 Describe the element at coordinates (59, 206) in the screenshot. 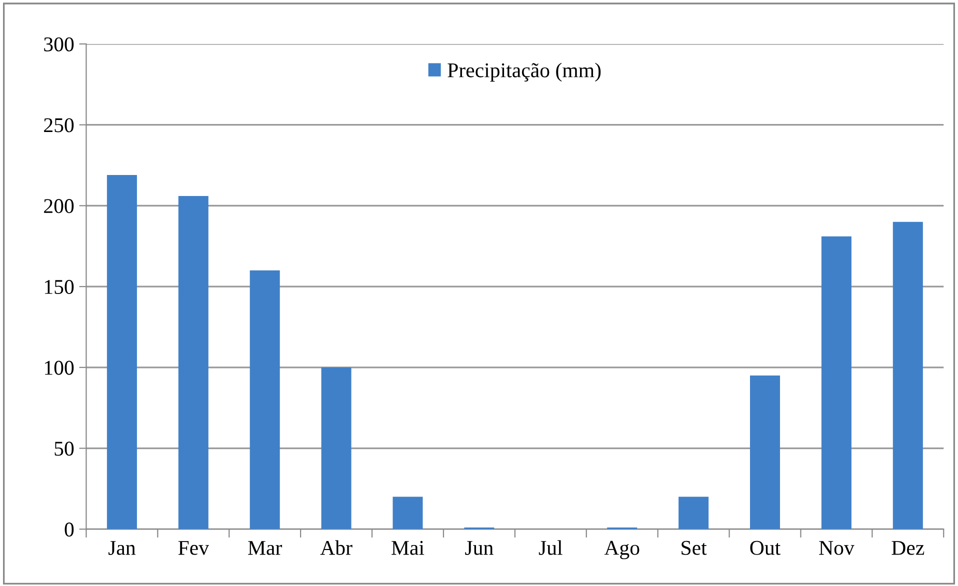

I see `y-tick-label: 200` at that location.